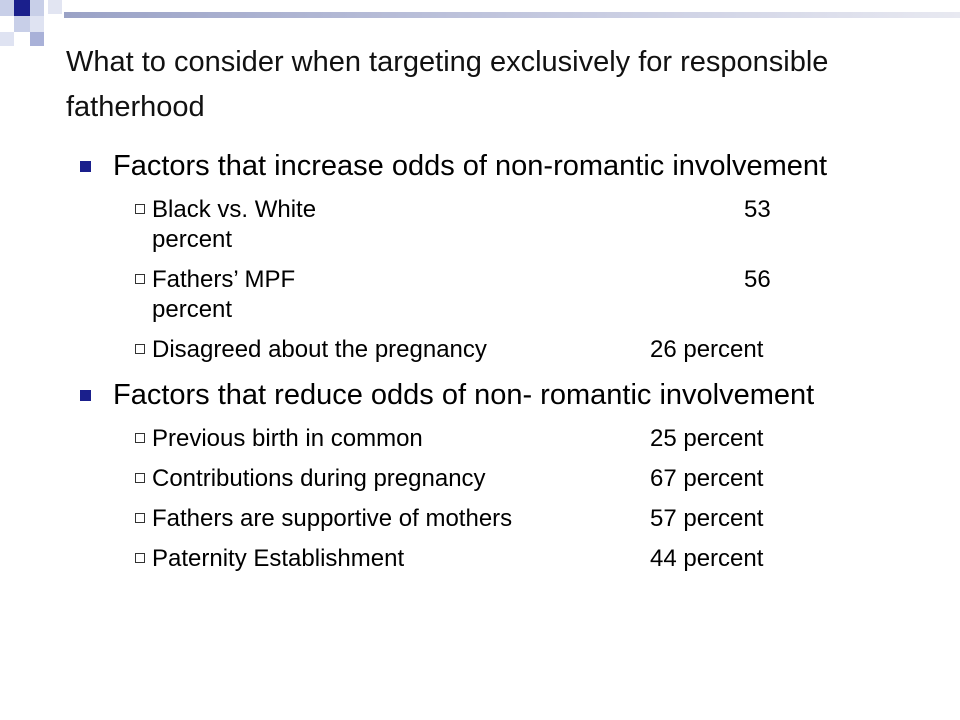 The image size is (960, 720). Describe the element at coordinates (707, 349) in the screenshot. I see `item-value: 26 percent` at that location.